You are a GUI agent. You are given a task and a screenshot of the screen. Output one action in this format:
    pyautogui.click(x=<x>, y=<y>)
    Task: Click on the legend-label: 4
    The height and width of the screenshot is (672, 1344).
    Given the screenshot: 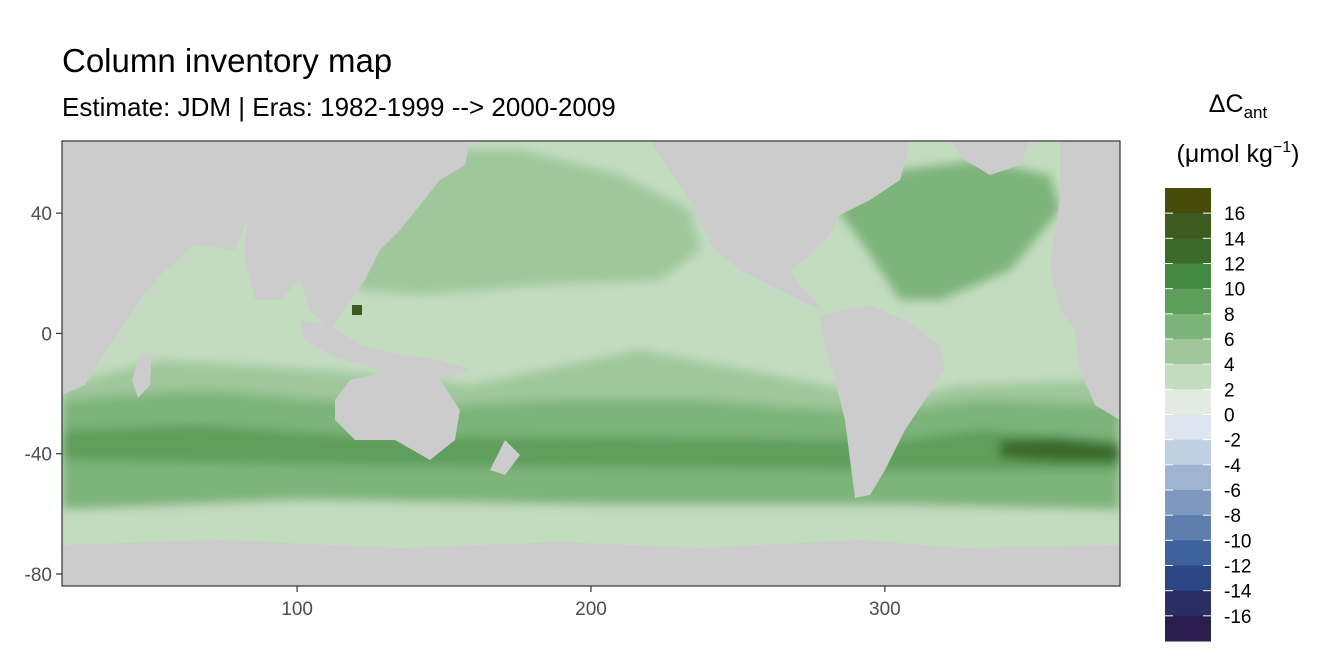 What is the action you would take?
    pyautogui.click(x=1229, y=365)
    